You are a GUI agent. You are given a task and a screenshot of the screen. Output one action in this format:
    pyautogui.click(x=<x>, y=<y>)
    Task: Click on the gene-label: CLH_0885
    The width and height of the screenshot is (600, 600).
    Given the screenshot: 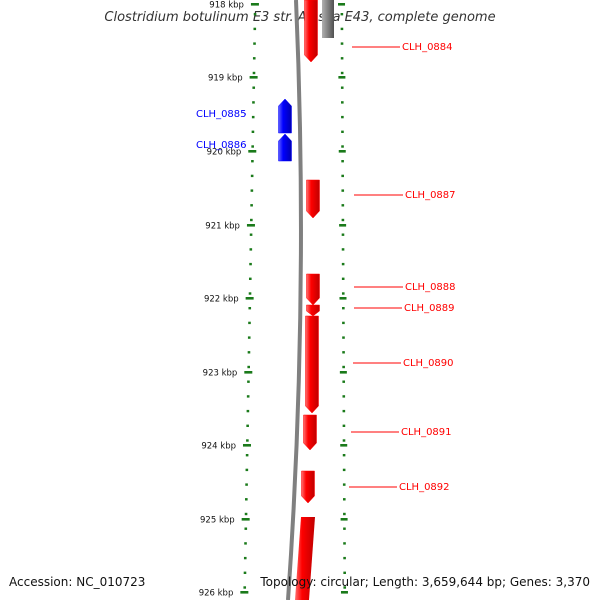 What is the action you would take?
    pyautogui.click(x=221, y=114)
    